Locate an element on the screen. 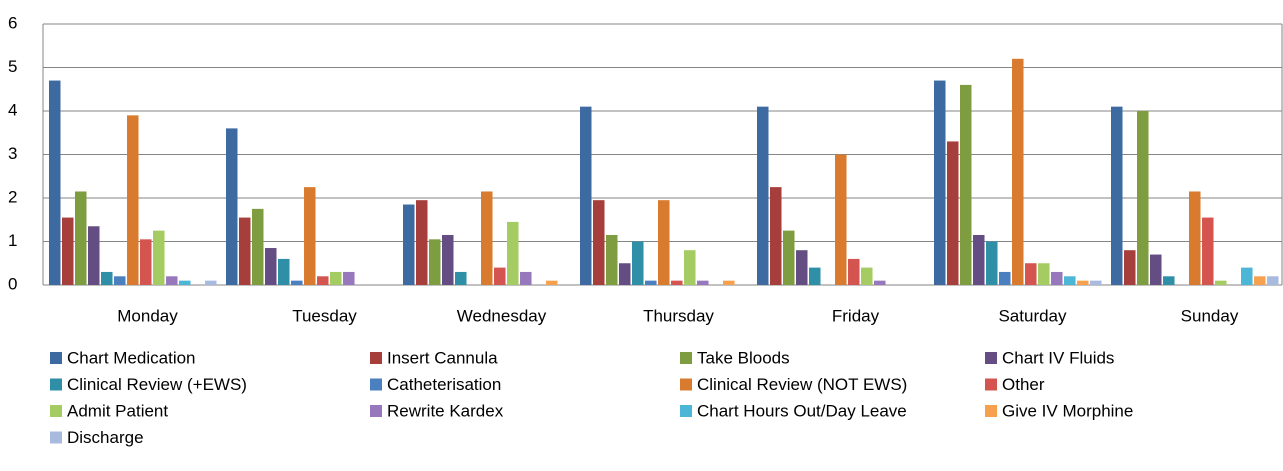  legend-label: Give IV Morphine is located at coordinates (1067, 410).